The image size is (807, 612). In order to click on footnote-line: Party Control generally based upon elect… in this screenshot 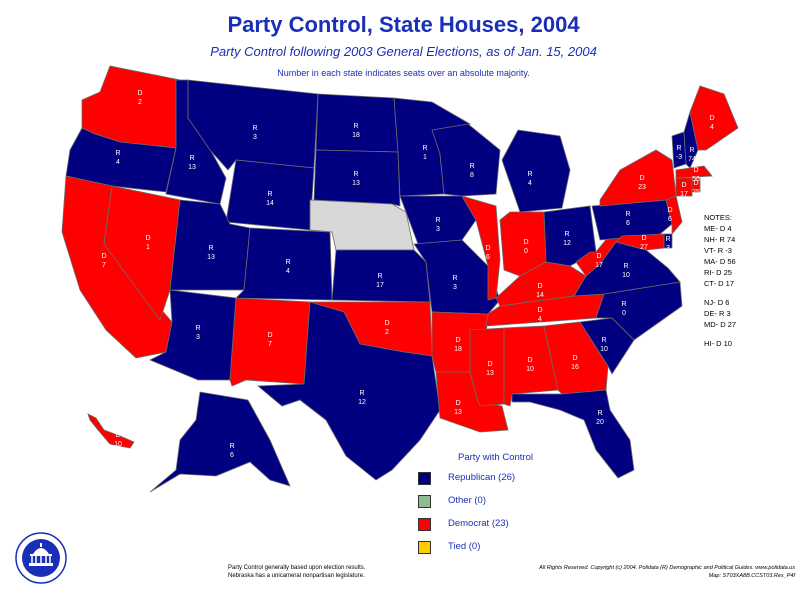, I will do `click(297, 568)`.